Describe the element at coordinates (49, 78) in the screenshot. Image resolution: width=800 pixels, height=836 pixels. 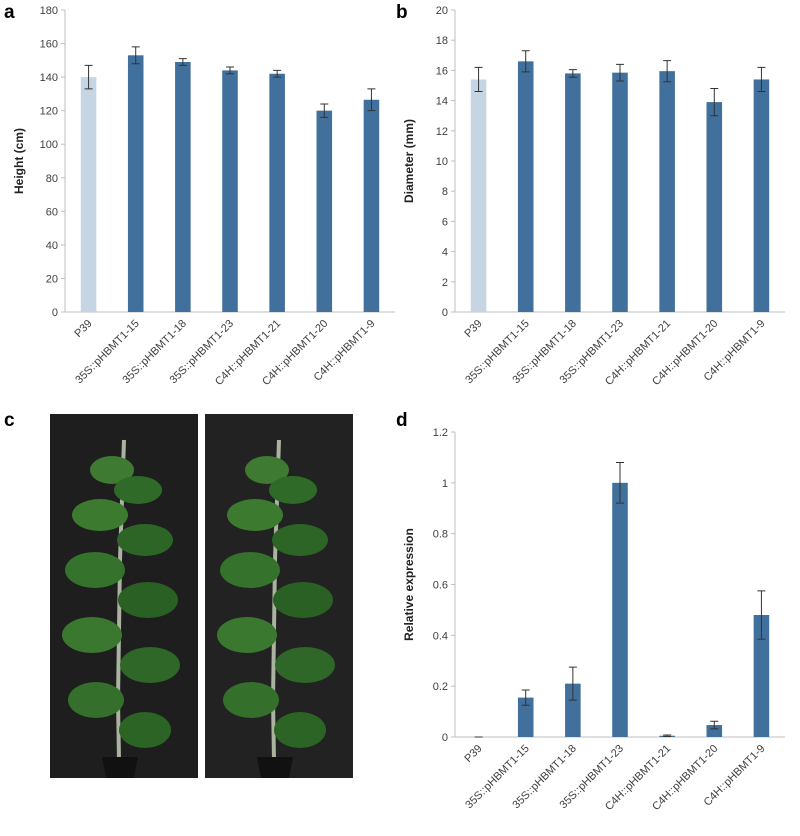
I see `y-tick-label: 140` at that location.